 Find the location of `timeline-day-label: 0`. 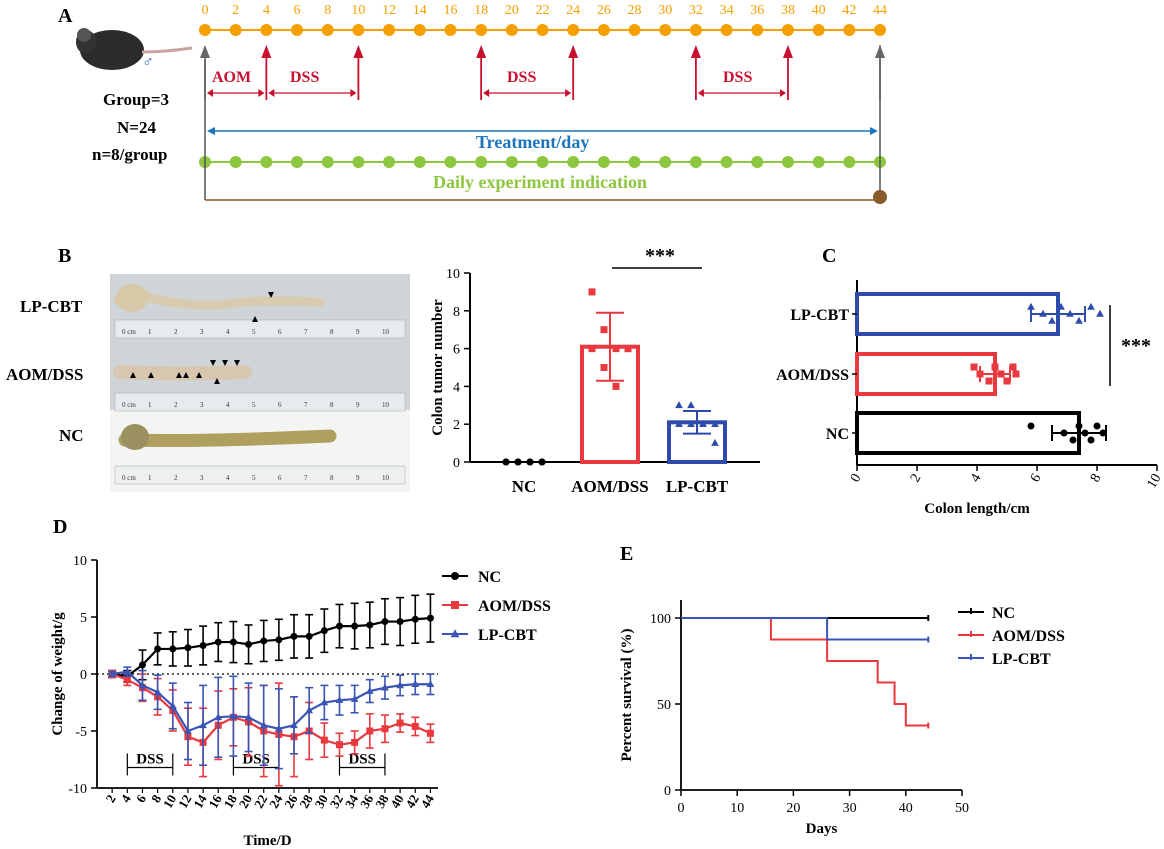

timeline-day-label: 0 is located at coordinates (205, 10).